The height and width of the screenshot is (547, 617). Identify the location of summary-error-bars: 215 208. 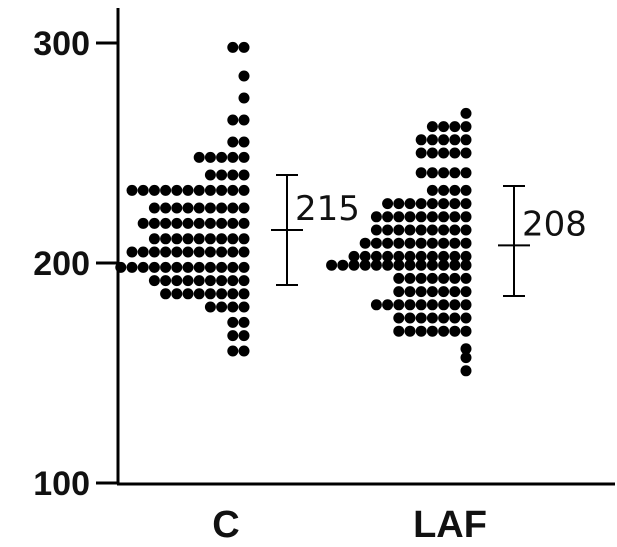
(429, 235).